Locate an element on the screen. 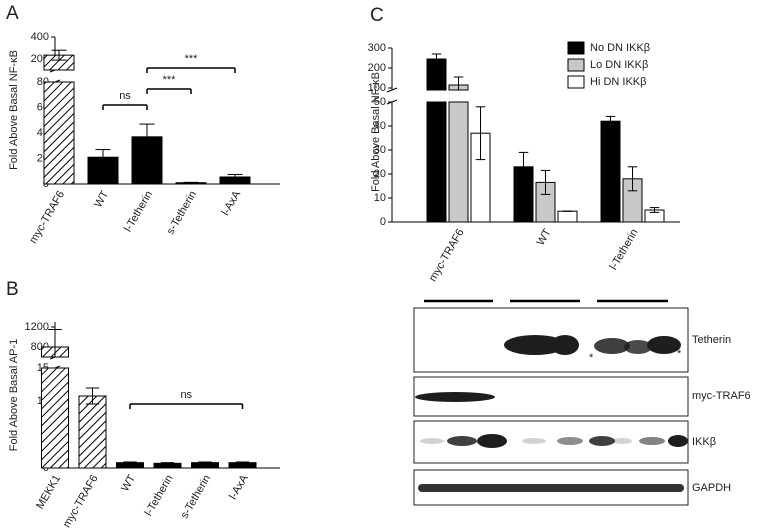  blot-label: IKKβ is located at coordinates (704, 442).